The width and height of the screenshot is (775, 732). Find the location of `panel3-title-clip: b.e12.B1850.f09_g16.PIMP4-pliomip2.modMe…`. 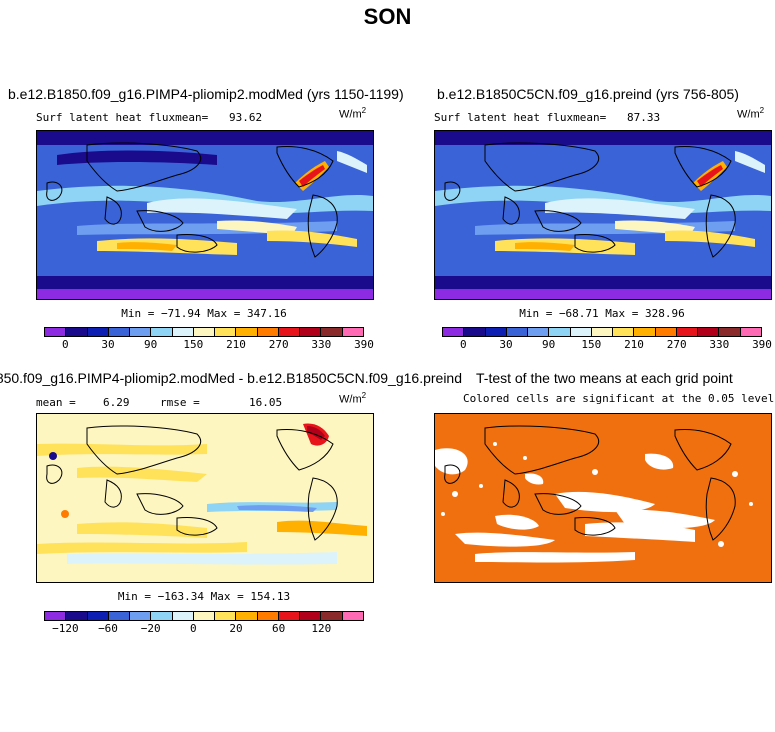

panel3-title-clip: b.e12.B1850.f09_g16.PIMP4-pliomip2.modMe… is located at coordinates (234, 380).